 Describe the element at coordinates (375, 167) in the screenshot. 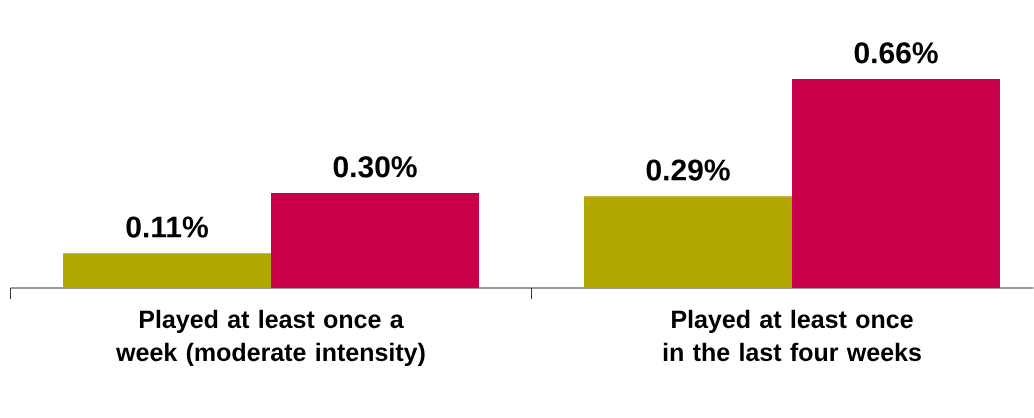

I see `data-label: 0.30%` at that location.